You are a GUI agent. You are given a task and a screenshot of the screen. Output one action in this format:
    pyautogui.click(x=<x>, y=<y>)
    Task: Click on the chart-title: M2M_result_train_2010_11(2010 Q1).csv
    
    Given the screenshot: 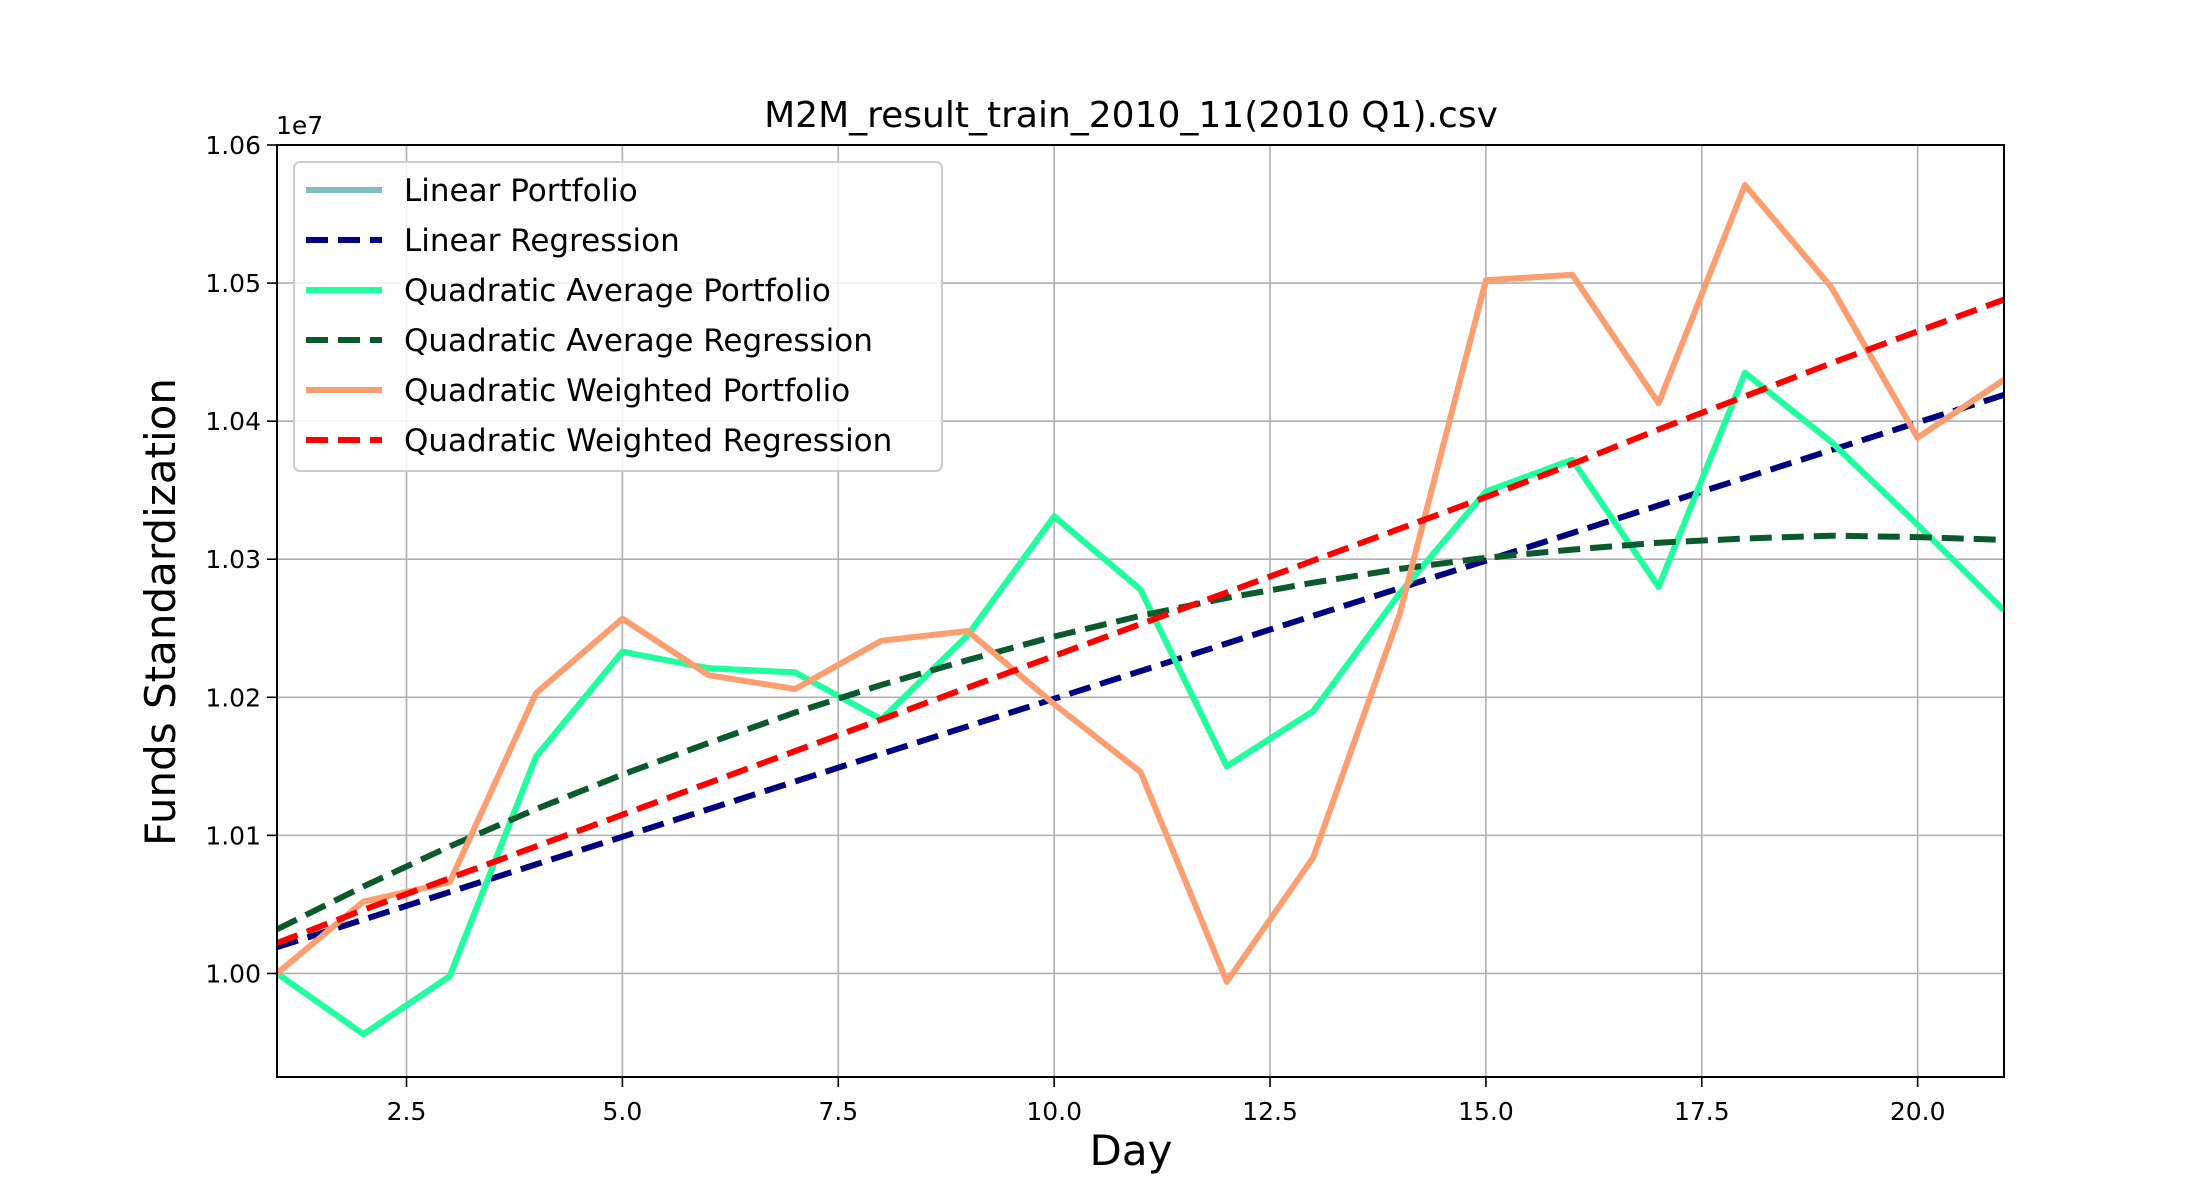 What is the action you would take?
    pyautogui.click(x=1131, y=115)
    